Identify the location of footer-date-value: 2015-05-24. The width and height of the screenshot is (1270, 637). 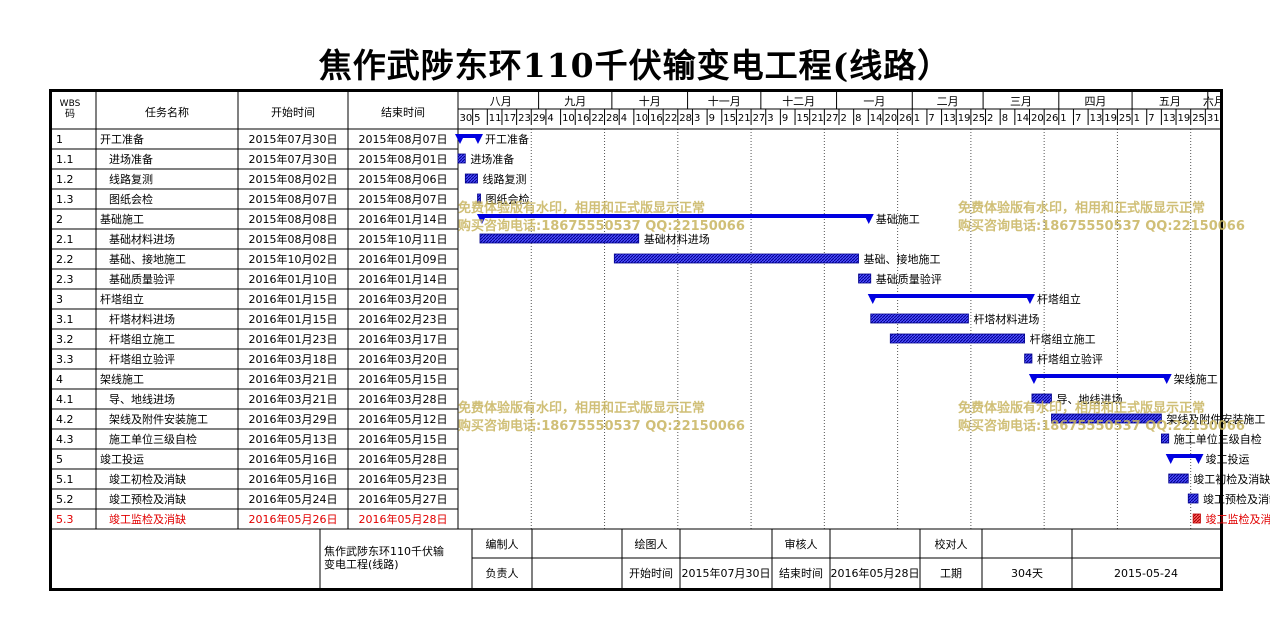
(1146, 573).